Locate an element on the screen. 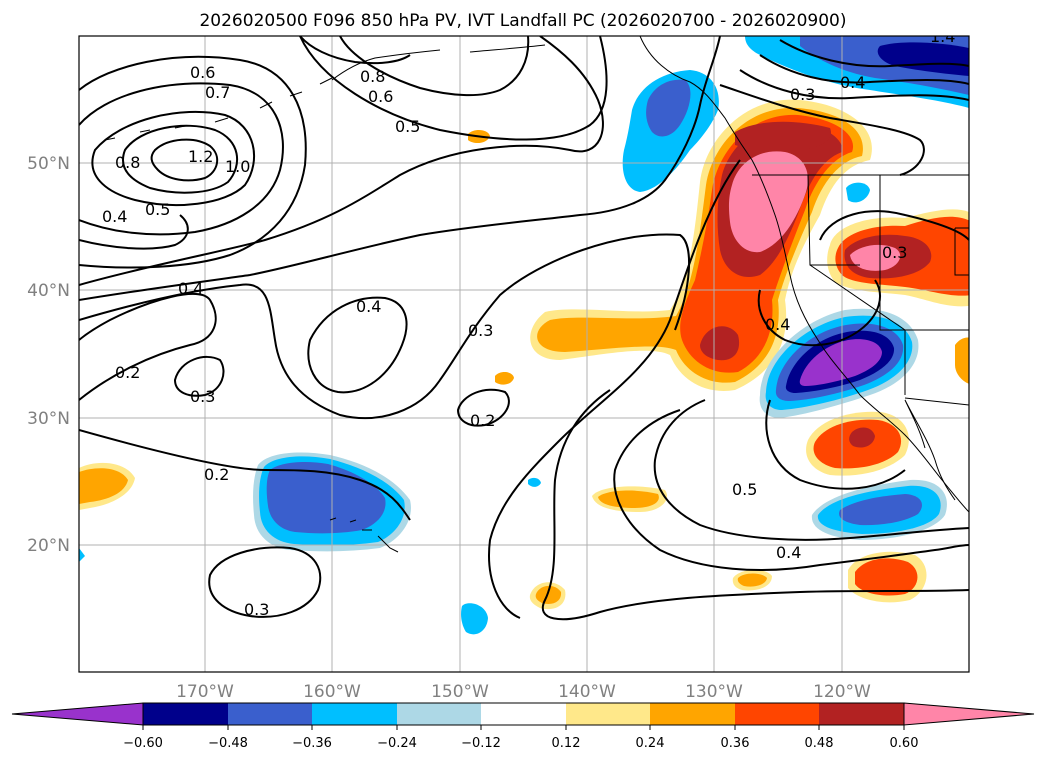 This screenshot has width=1047, height=765. contour-03-north-east is located at coordinates (854, 85).